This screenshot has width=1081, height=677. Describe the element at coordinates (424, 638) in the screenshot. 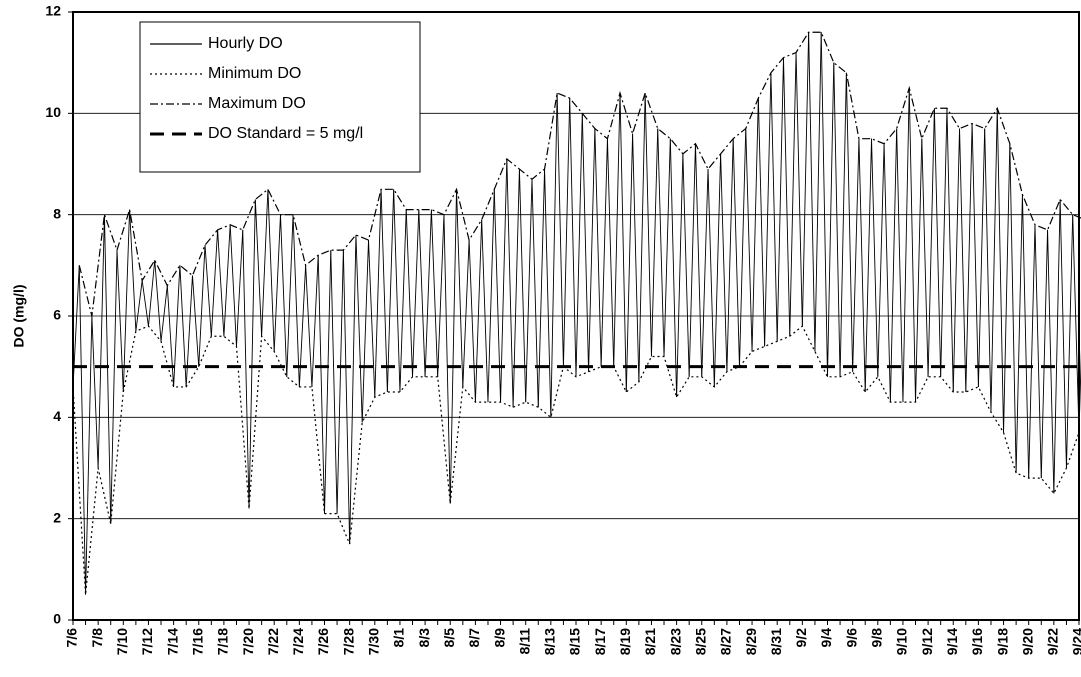

I see `x-tick-label: 8/3` at that location.